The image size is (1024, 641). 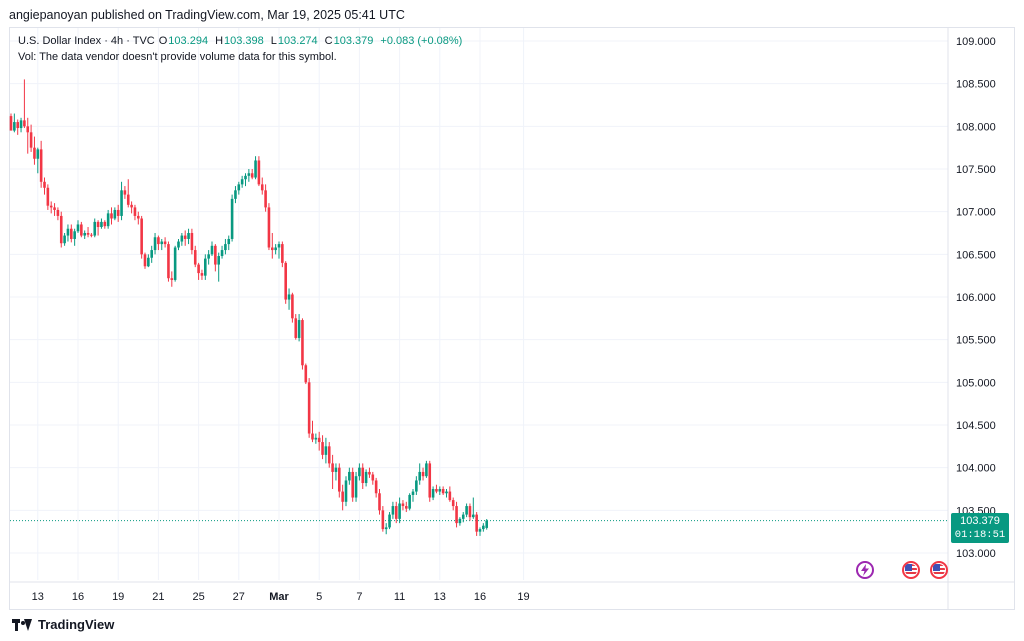 What do you see at coordinates (319, 597) in the screenshot?
I see `time-tick-label: 5` at bounding box center [319, 597].